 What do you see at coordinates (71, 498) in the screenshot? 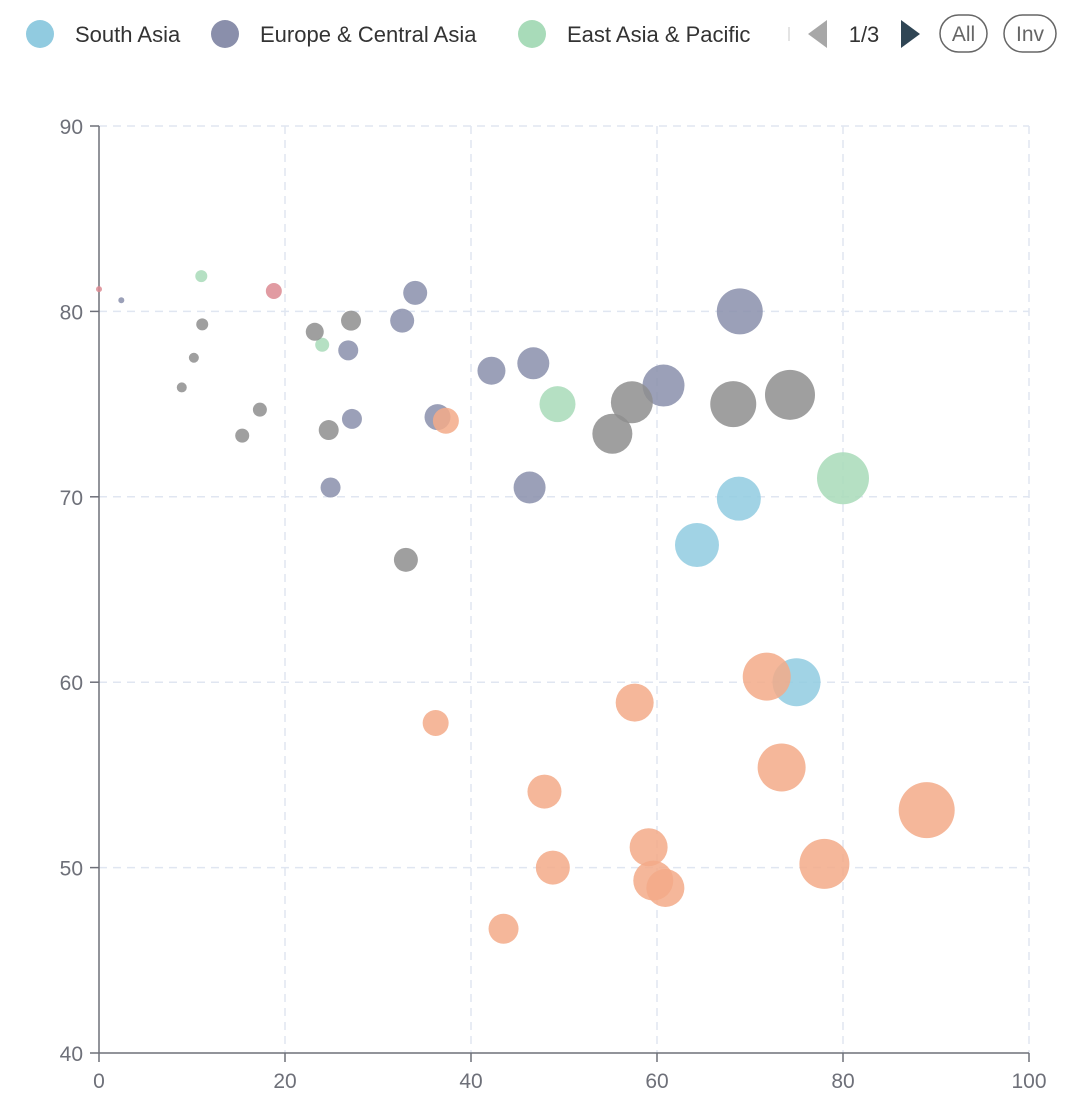
I see `y-tick-label: 70` at bounding box center [71, 498].